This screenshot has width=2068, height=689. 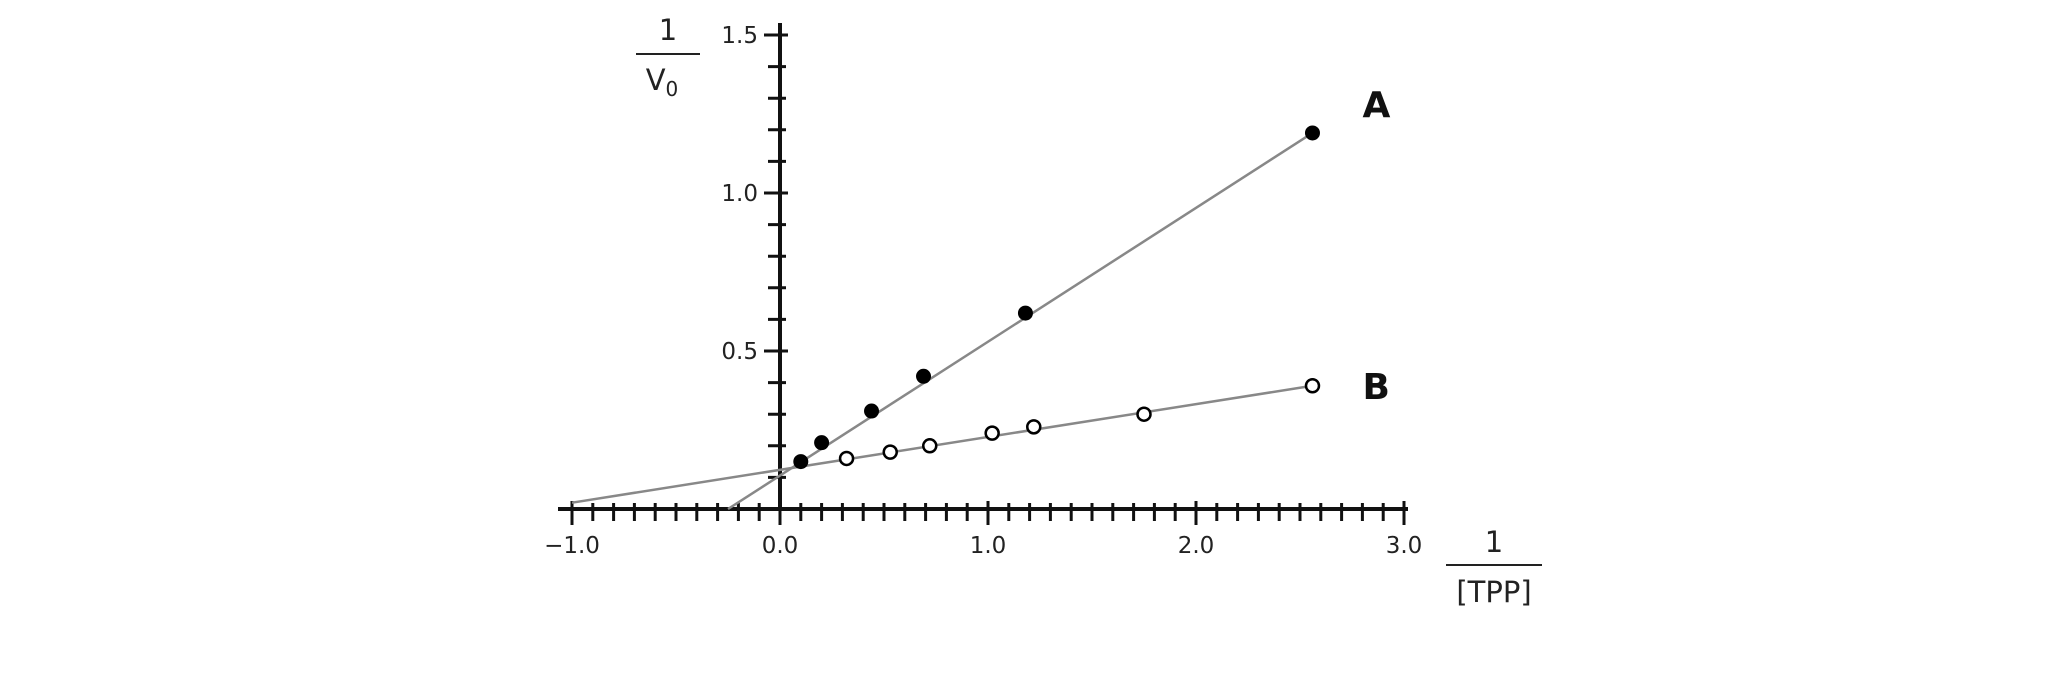 I want to click on x-tick-label: −1.0, so click(x=572, y=546).